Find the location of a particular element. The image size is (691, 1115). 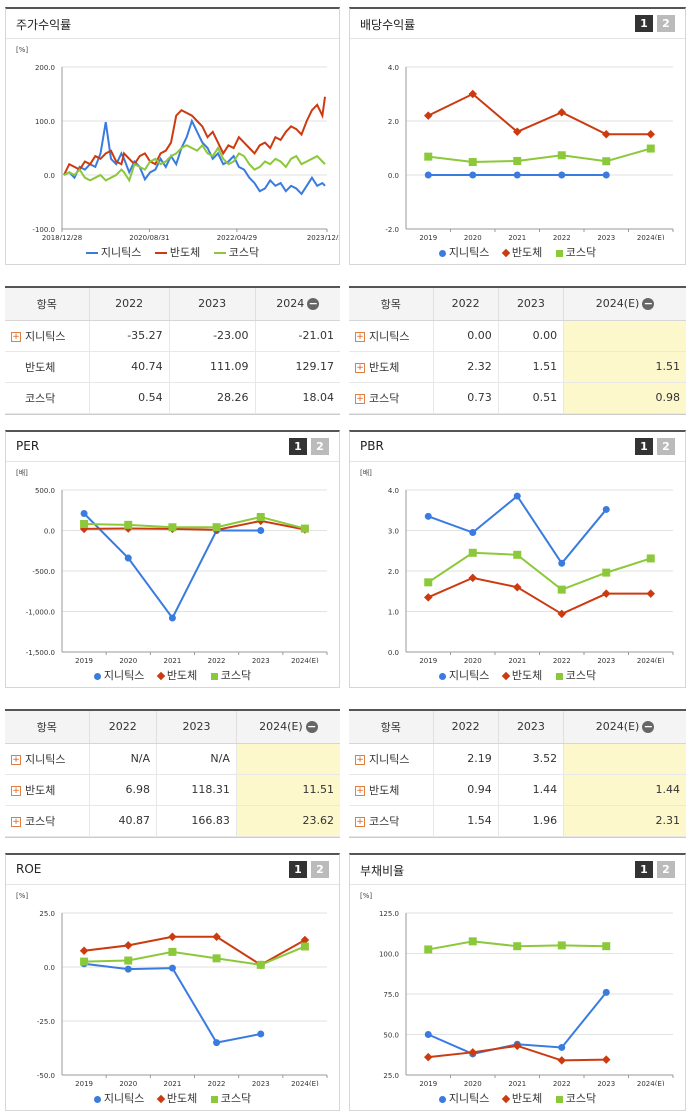

x-tick-label: 2024(E) is located at coordinates (651, 237).